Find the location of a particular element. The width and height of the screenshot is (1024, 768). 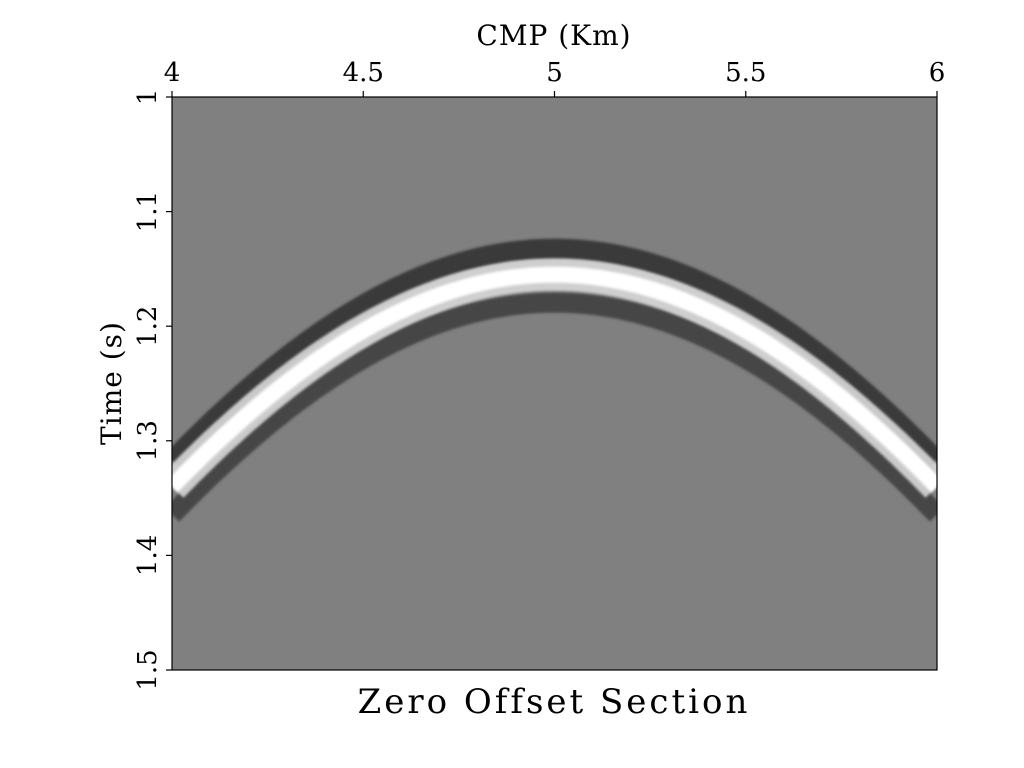

x-tick-label: 4.5 is located at coordinates (363, 73).